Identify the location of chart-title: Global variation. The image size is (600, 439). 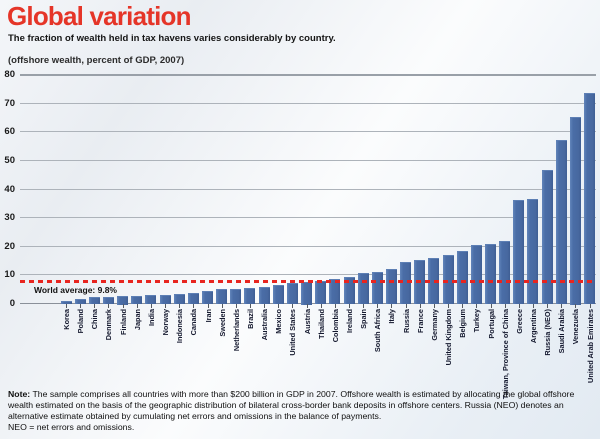
(99, 16).